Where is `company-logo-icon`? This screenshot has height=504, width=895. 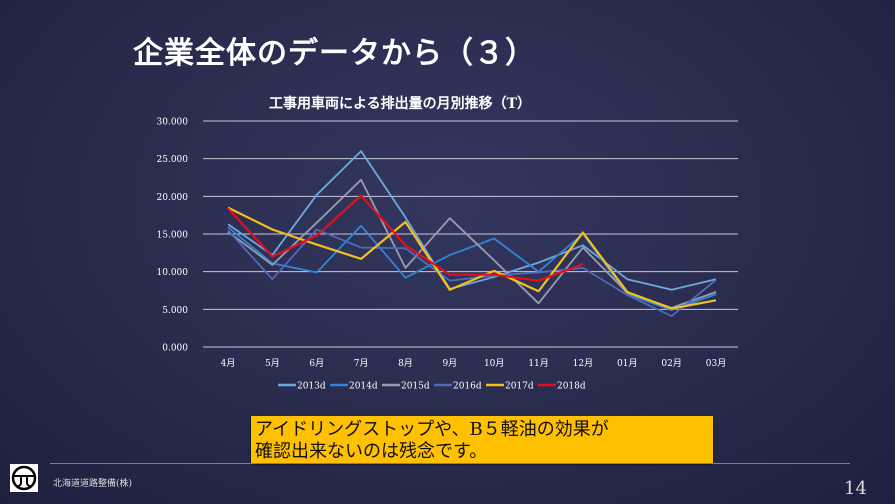 company-logo-icon is located at coordinates (24, 478).